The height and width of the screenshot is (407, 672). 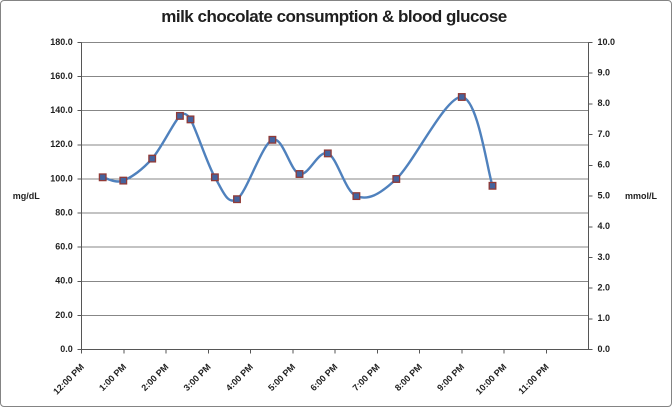 I want to click on svg-text: 8:00 PM, so click(x=408, y=377).